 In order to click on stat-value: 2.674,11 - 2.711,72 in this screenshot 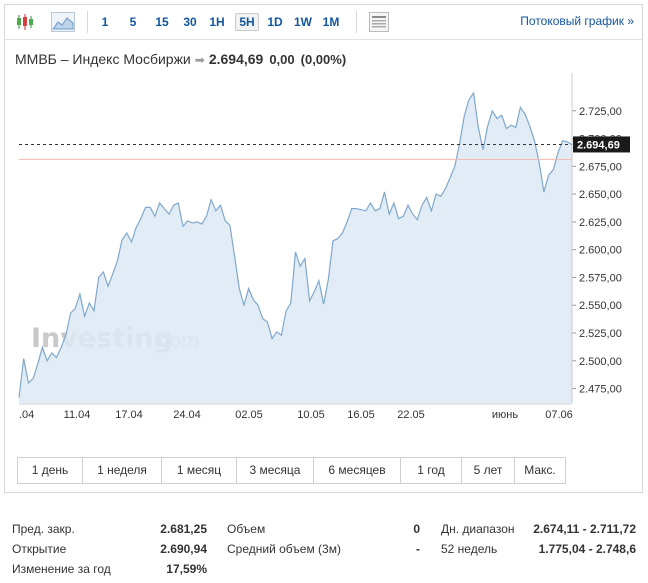, I will do `click(584, 529)`.